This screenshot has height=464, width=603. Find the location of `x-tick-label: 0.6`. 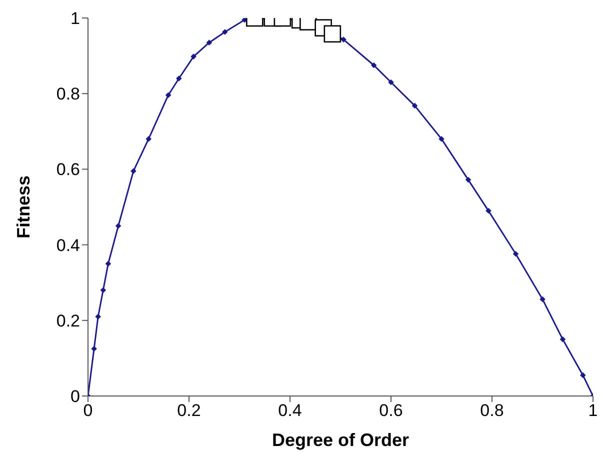

x-tick-label: 0.6 is located at coordinates (391, 410).